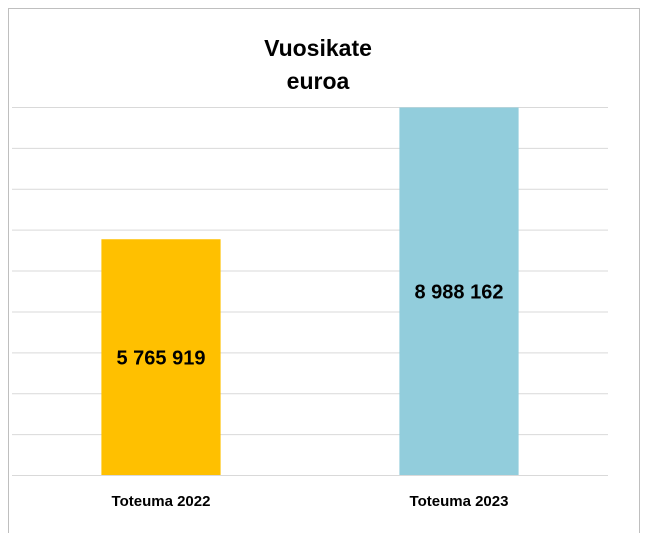  I want to click on data-label: 8 988 162, so click(459, 293).